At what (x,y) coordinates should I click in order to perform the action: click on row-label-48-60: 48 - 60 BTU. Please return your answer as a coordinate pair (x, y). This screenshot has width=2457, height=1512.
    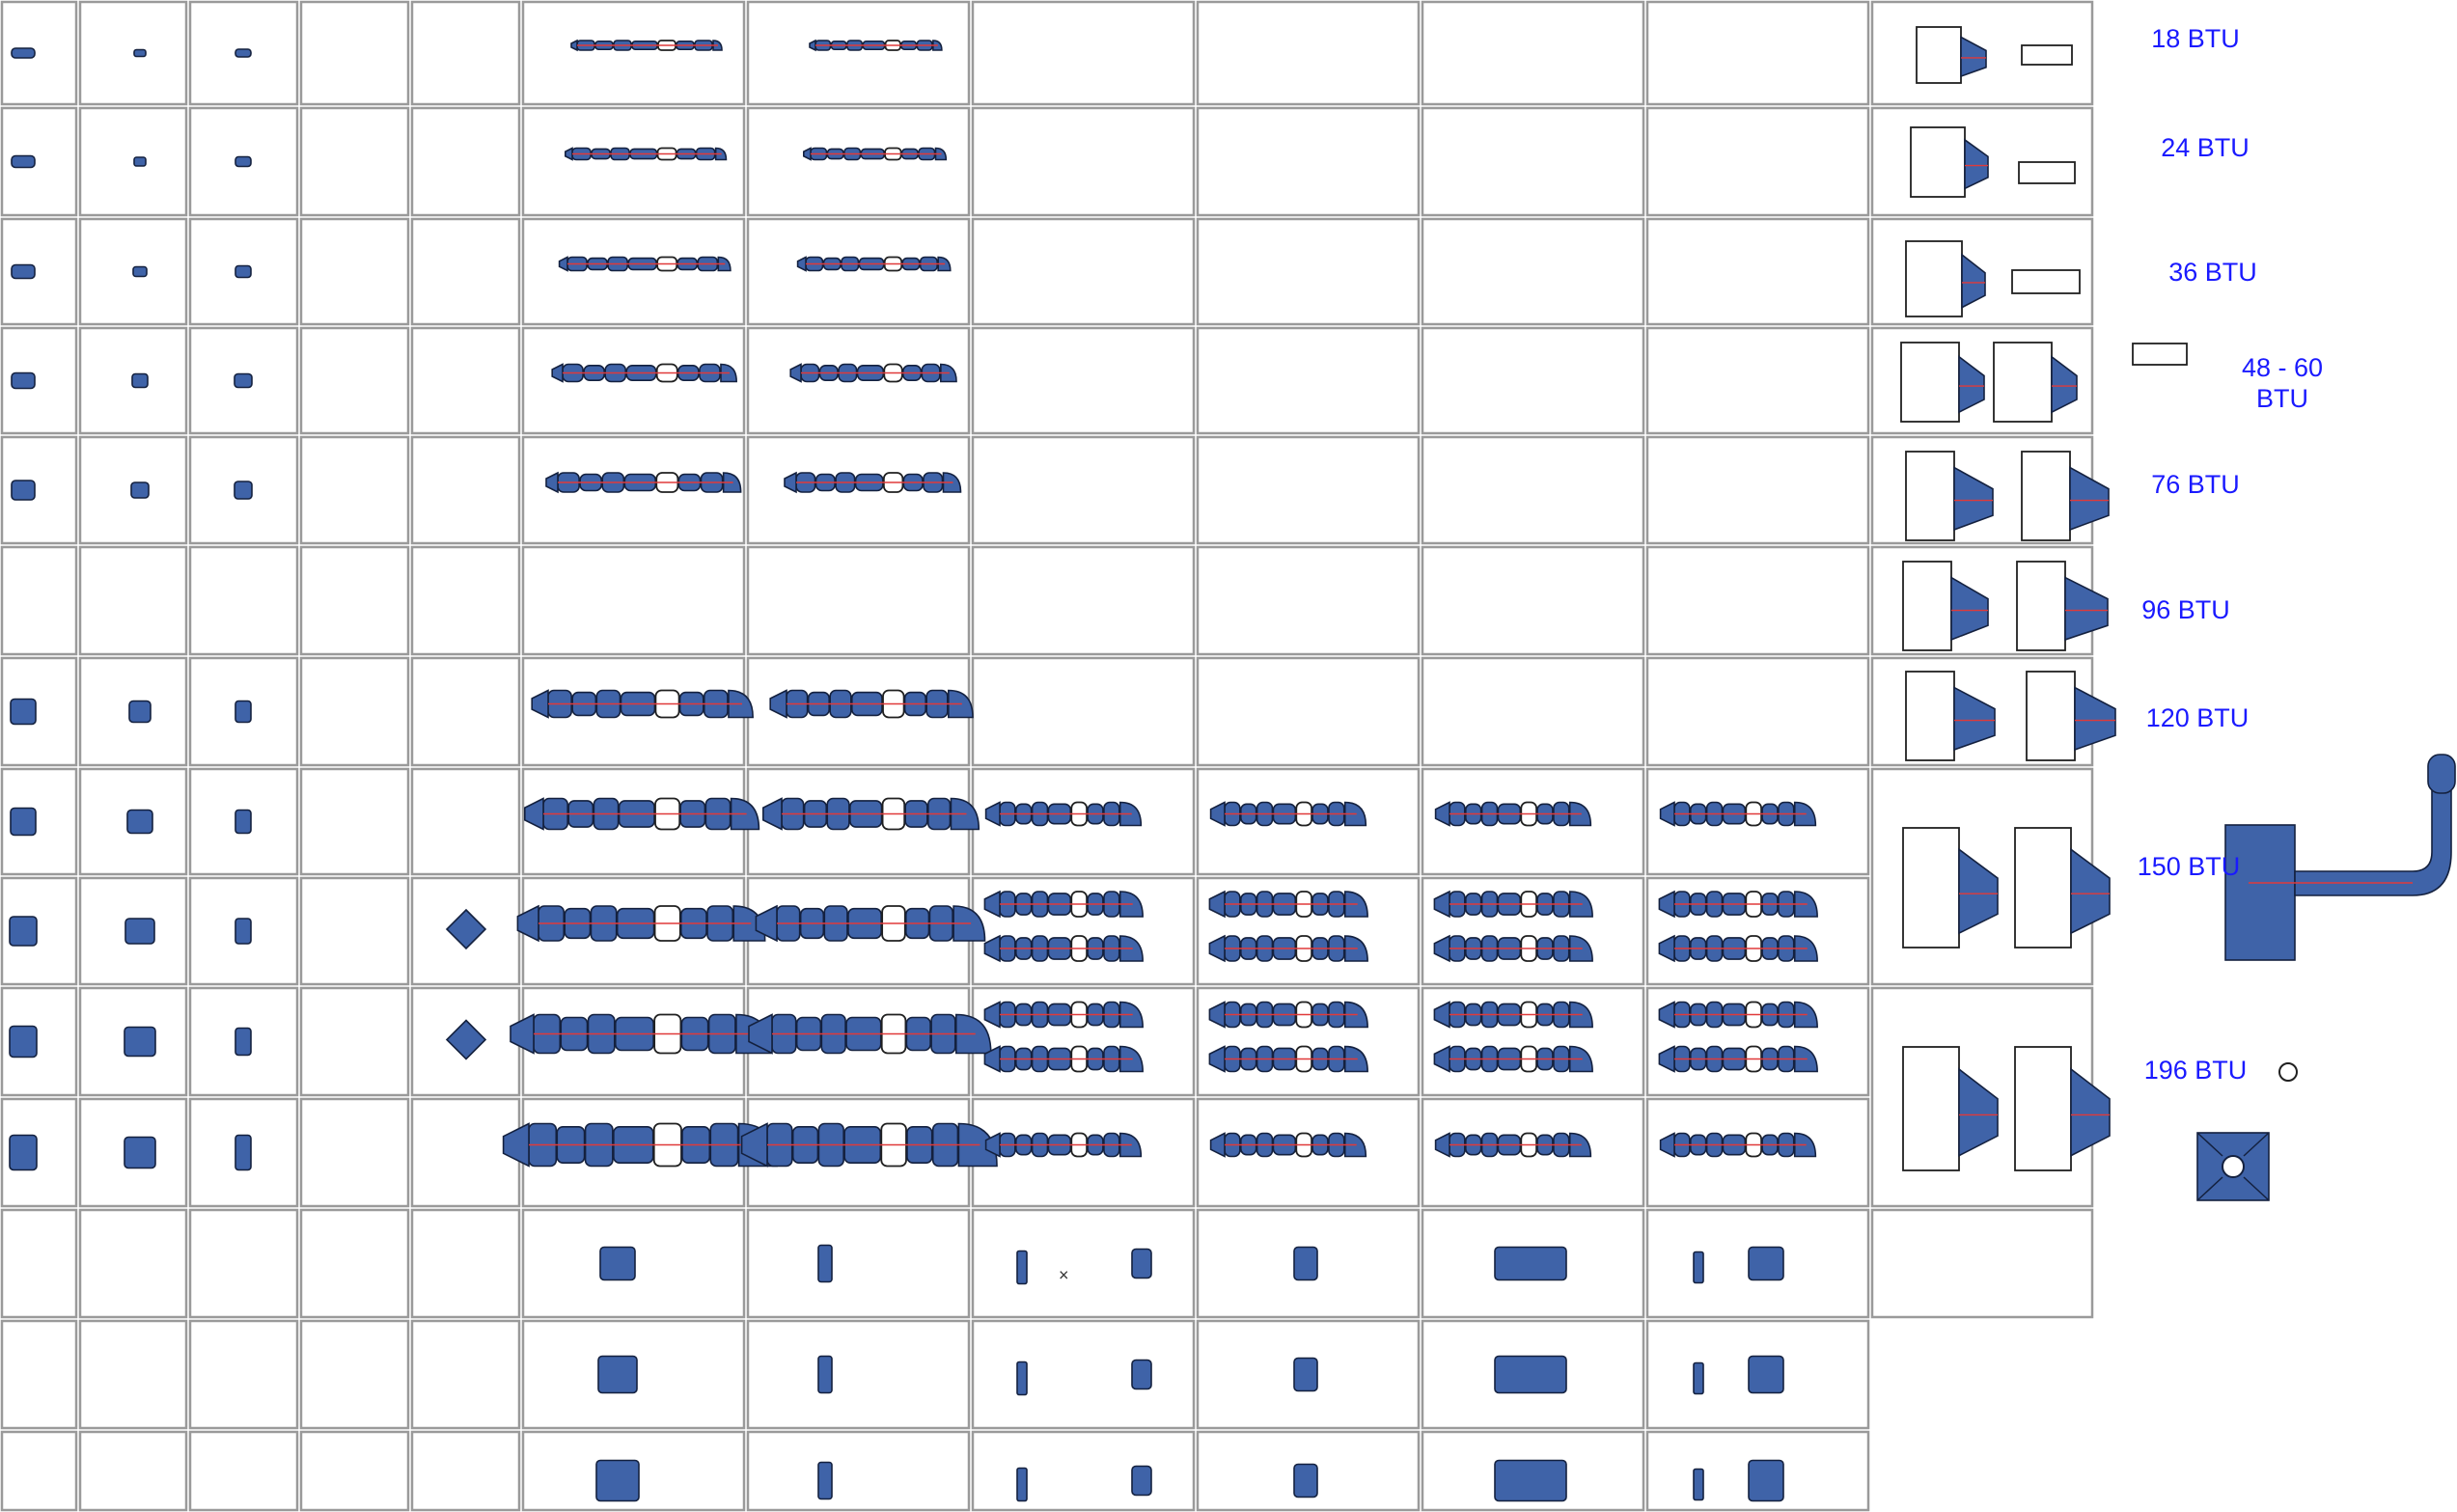
    Looking at the image, I should click on (2282, 383).